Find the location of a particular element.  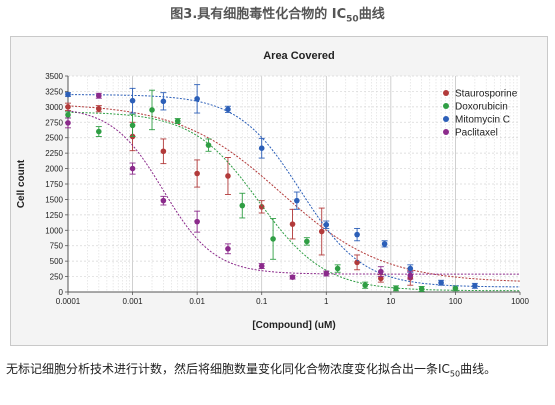

figure-title-subscript: 50 is located at coordinates (352, 19).